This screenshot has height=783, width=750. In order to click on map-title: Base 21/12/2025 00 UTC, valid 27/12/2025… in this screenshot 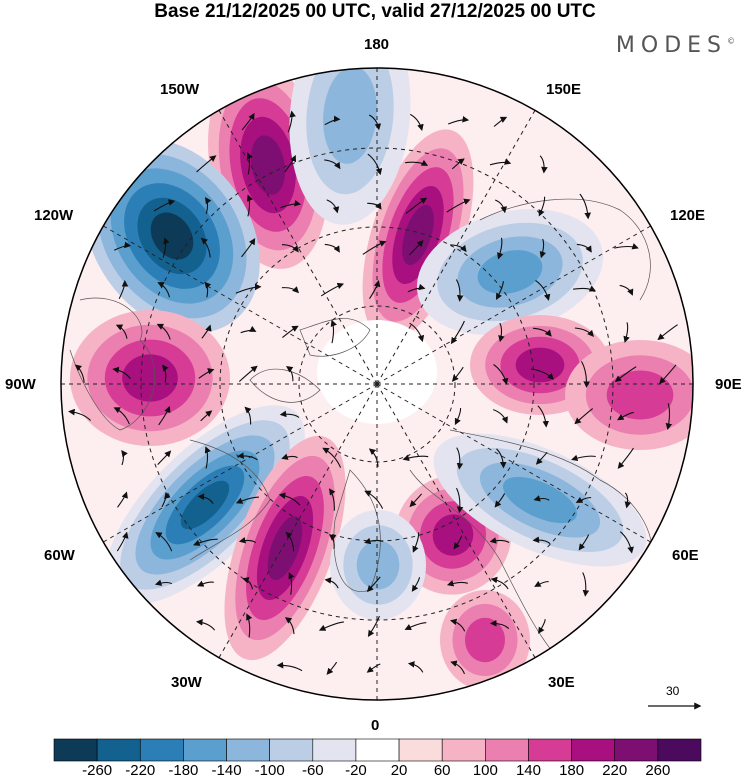, I will do `click(375, 11)`.